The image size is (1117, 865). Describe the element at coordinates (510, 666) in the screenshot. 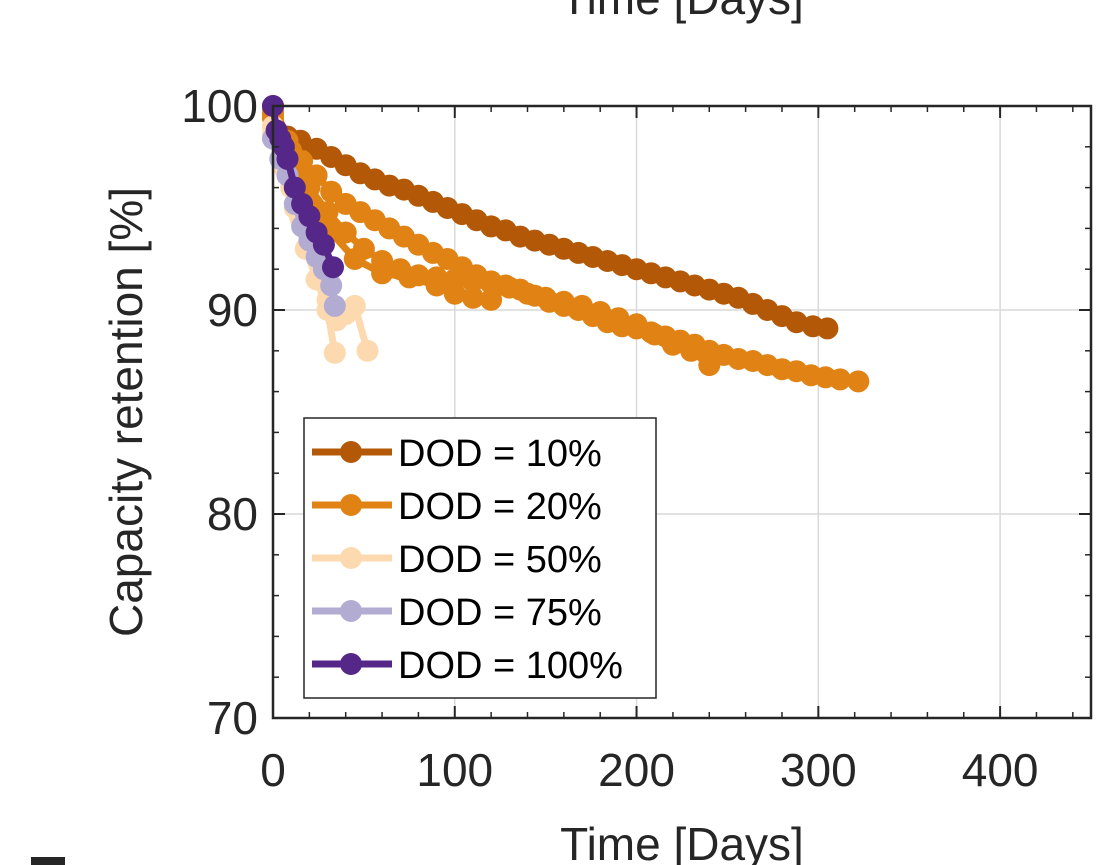

I see `legend-label-4: DOD = 100%` at that location.